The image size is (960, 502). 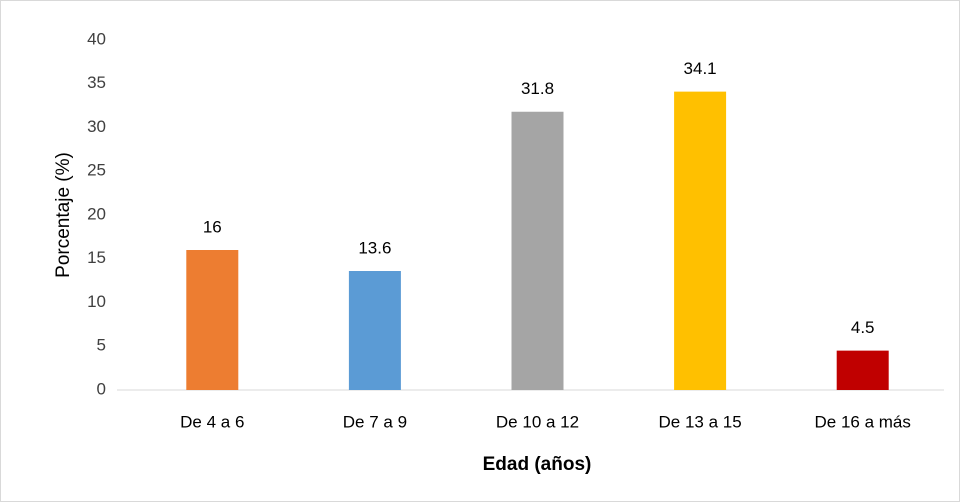 What do you see at coordinates (537, 88) in the screenshot?
I see `data-label: 31.8` at bounding box center [537, 88].